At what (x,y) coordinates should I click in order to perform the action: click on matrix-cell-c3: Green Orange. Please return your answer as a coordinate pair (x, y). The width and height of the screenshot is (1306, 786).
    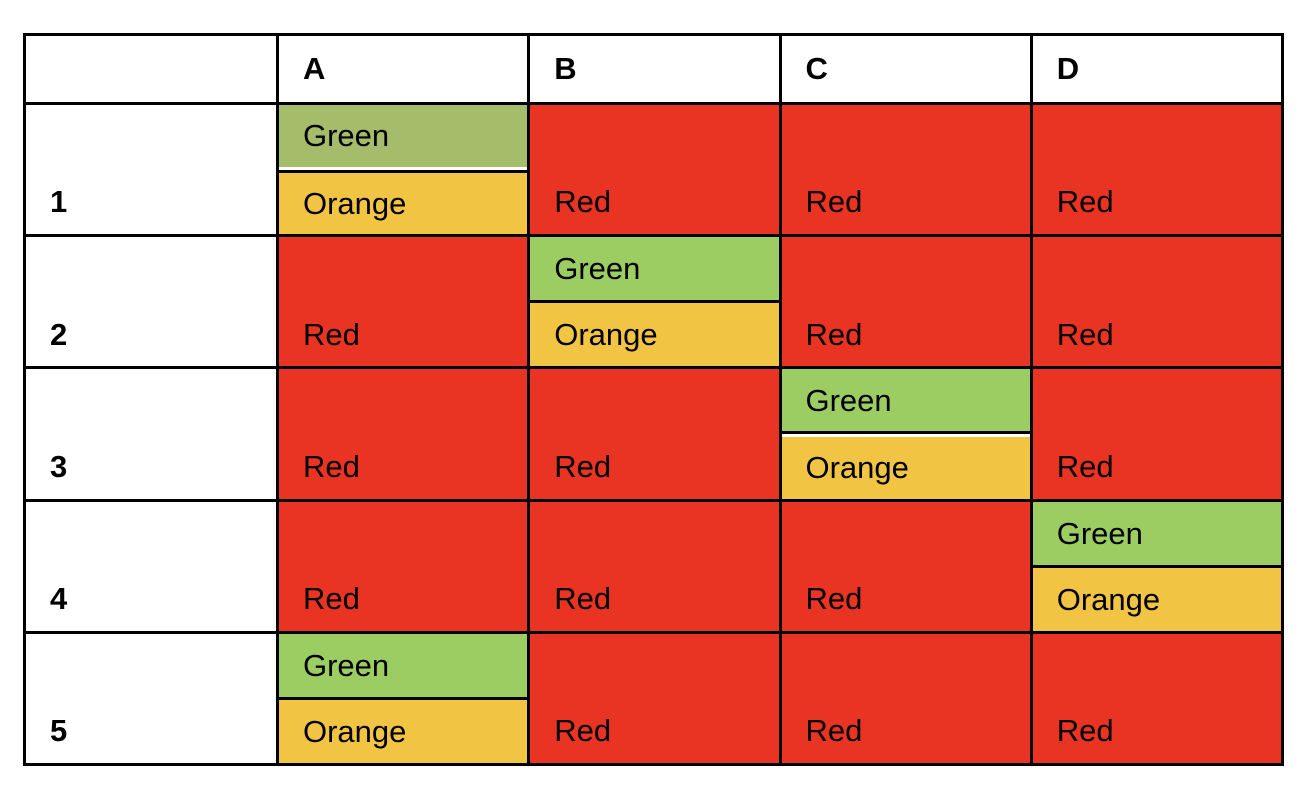
    Looking at the image, I should click on (905, 434).